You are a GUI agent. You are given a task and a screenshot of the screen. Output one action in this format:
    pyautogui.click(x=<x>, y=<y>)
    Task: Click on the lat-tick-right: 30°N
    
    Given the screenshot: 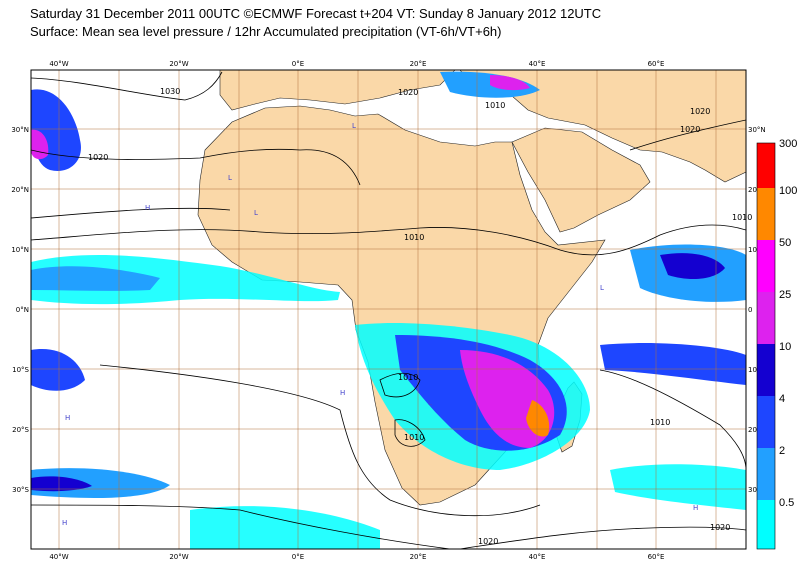 What is the action you would take?
    pyautogui.click(x=757, y=130)
    